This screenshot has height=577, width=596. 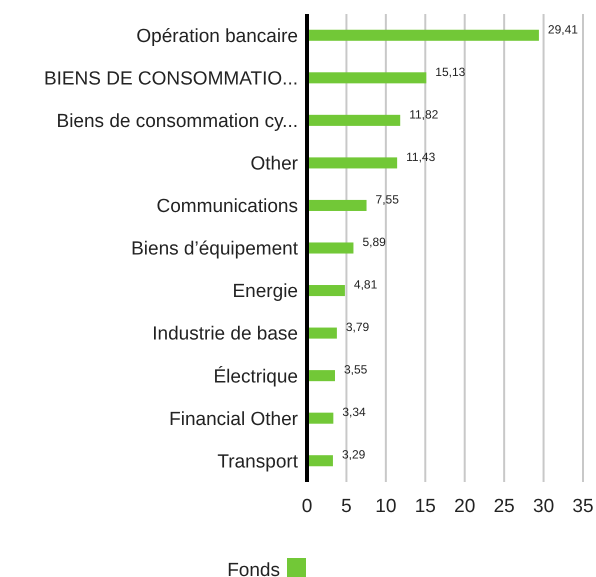 What do you see at coordinates (354, 412) in the screenshot?
I see `data-label: 3,34` at bounding box center [354, 412].